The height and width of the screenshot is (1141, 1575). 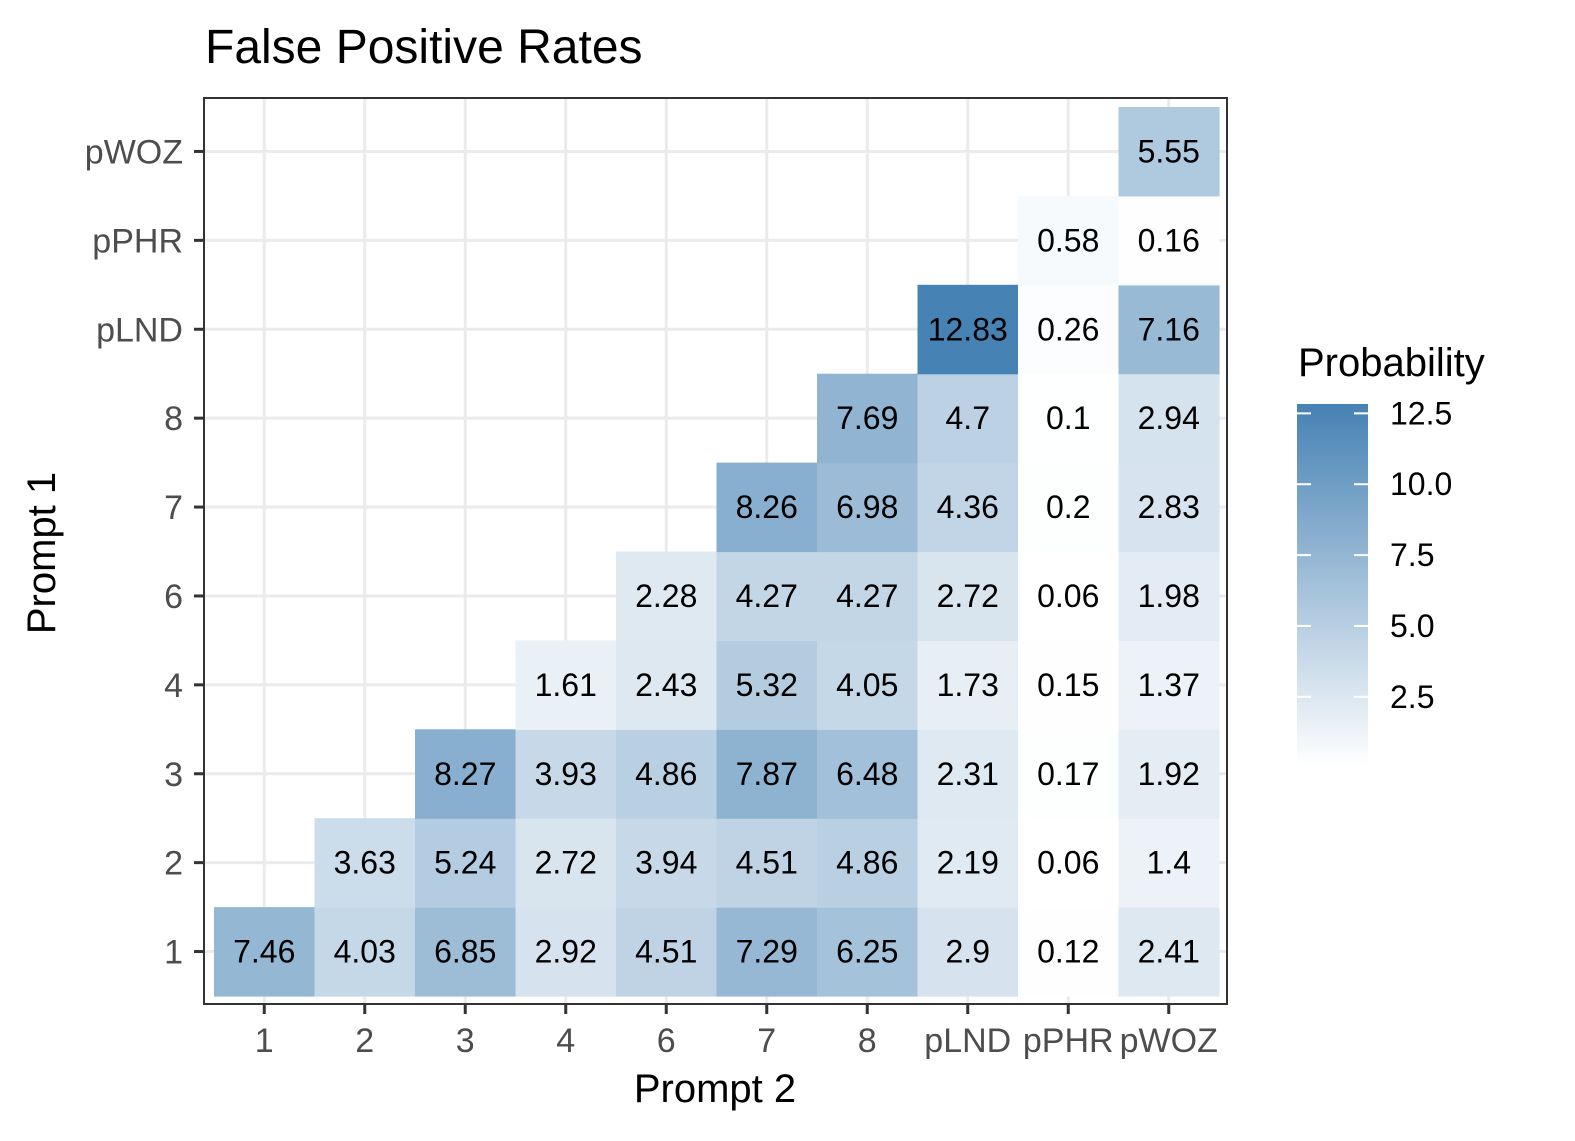 I want to click on x-tick-label: 1, so click(x=264, y=1041).